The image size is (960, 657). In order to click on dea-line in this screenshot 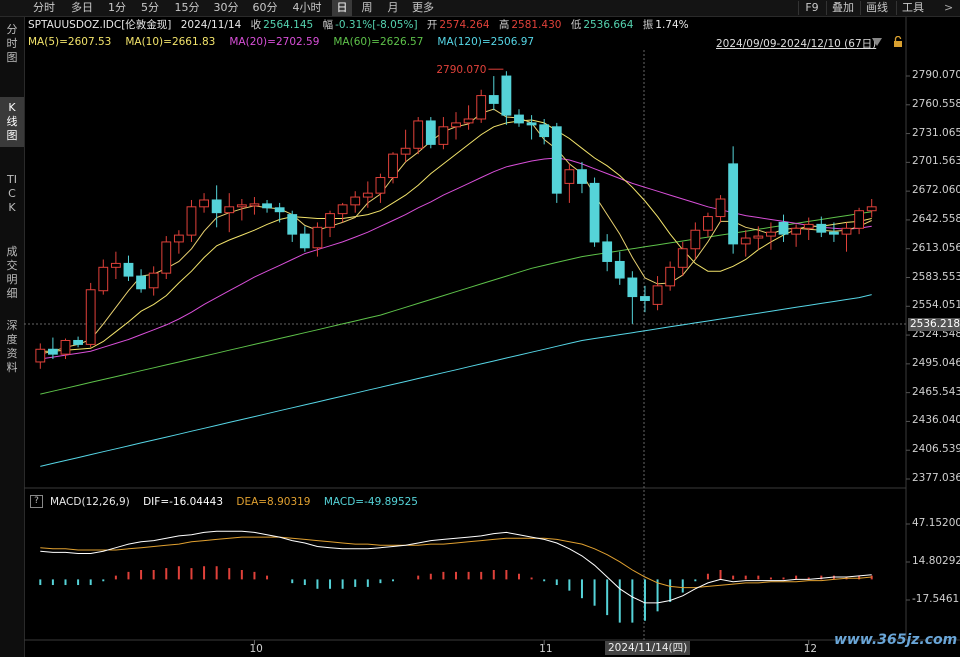, I will do `click(456, 562)`.